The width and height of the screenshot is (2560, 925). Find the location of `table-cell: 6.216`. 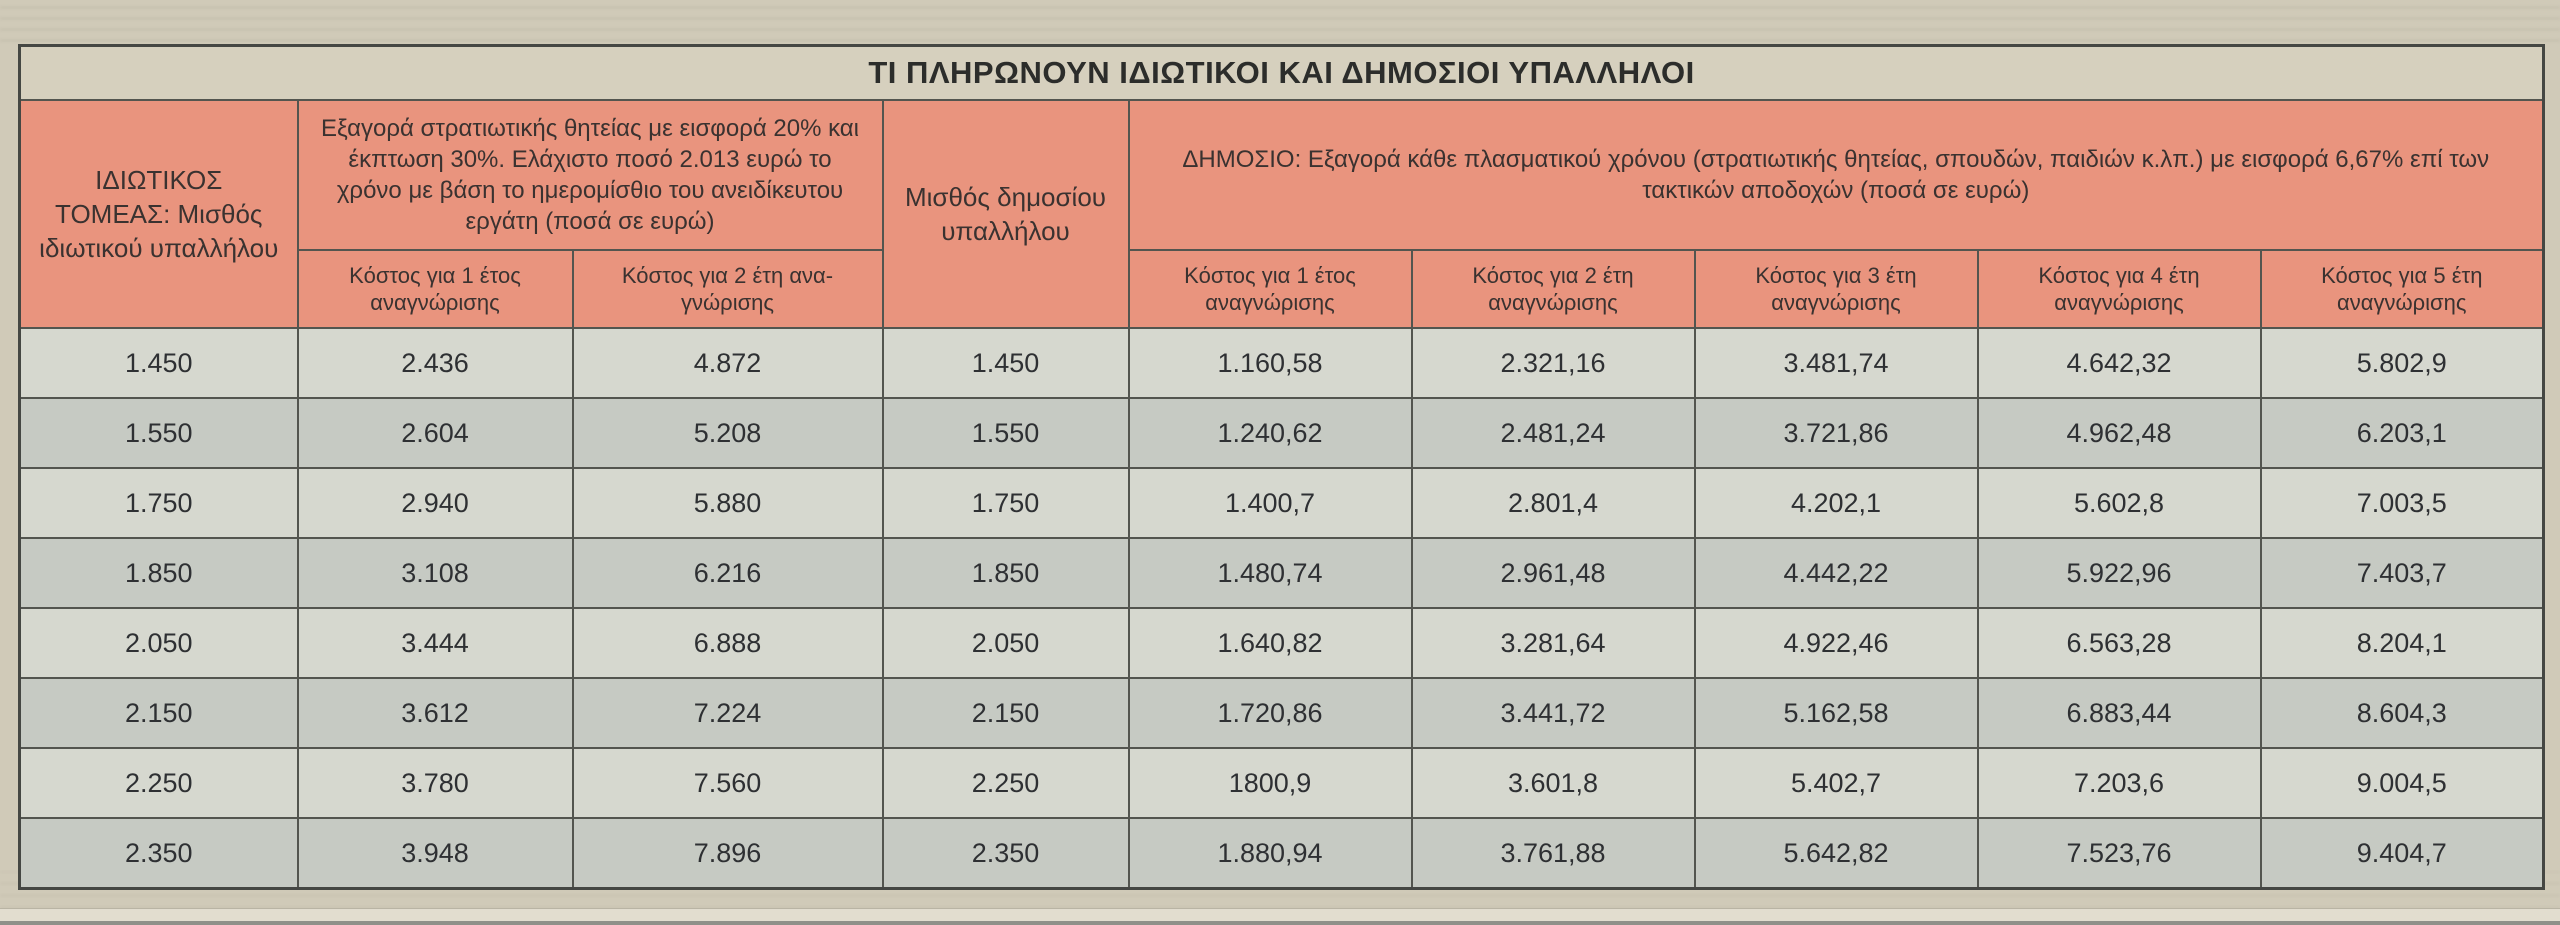

table-cell: 6.216 is located at coordinates (727, 573).